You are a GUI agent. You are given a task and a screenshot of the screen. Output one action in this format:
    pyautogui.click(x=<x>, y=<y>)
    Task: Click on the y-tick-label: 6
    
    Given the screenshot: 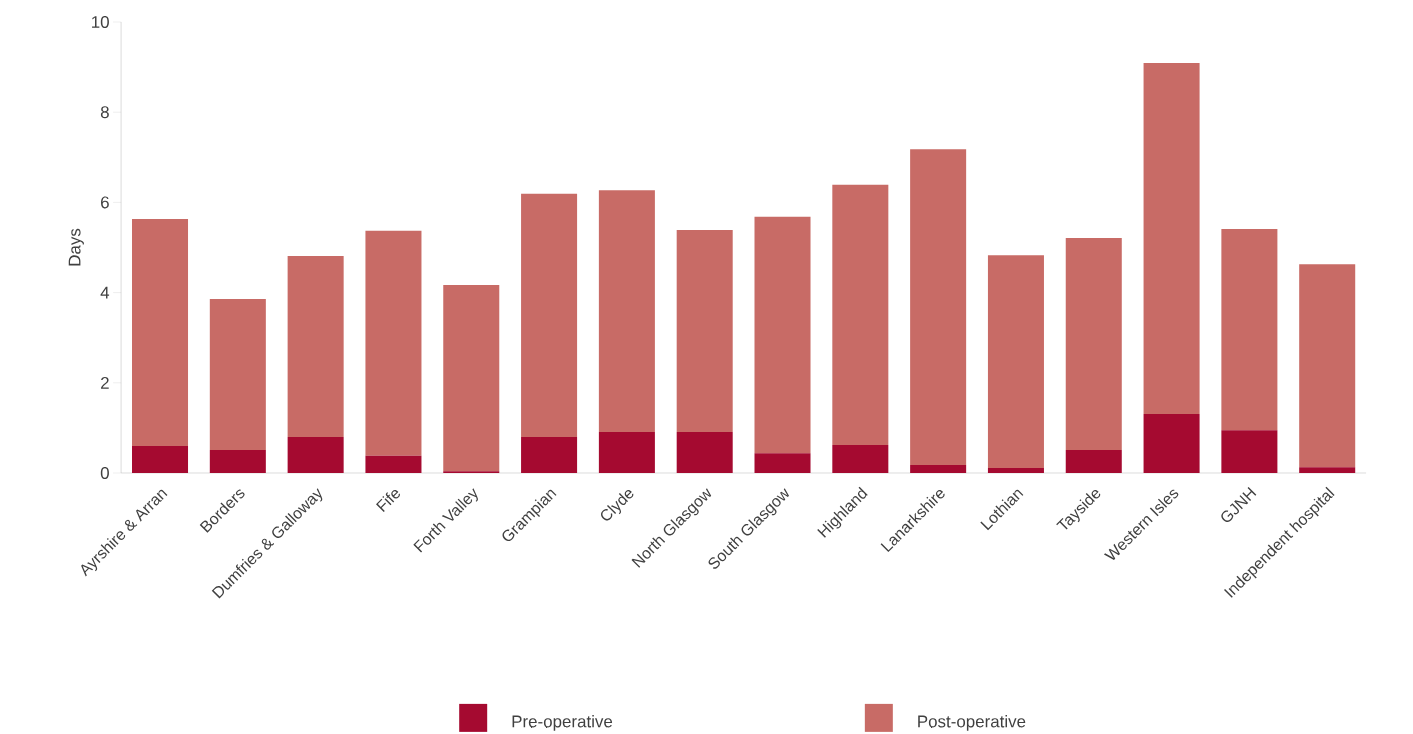 What is the action you would take?
    pyautogui.click(x=105, y=202)
    